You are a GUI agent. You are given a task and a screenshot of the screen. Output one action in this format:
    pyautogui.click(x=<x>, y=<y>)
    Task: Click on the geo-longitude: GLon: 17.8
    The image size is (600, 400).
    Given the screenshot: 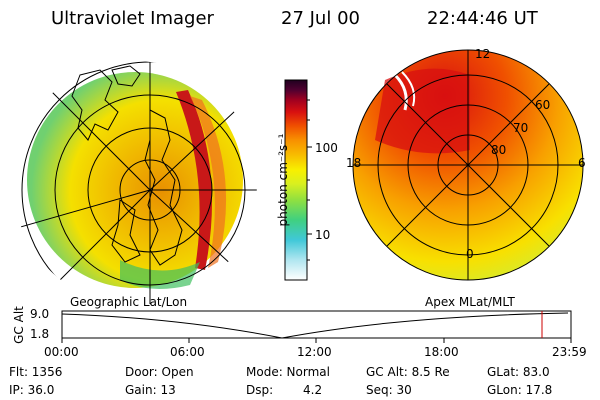 What is the action you would take?
    pyautogui.click(x=520, y=390)
    